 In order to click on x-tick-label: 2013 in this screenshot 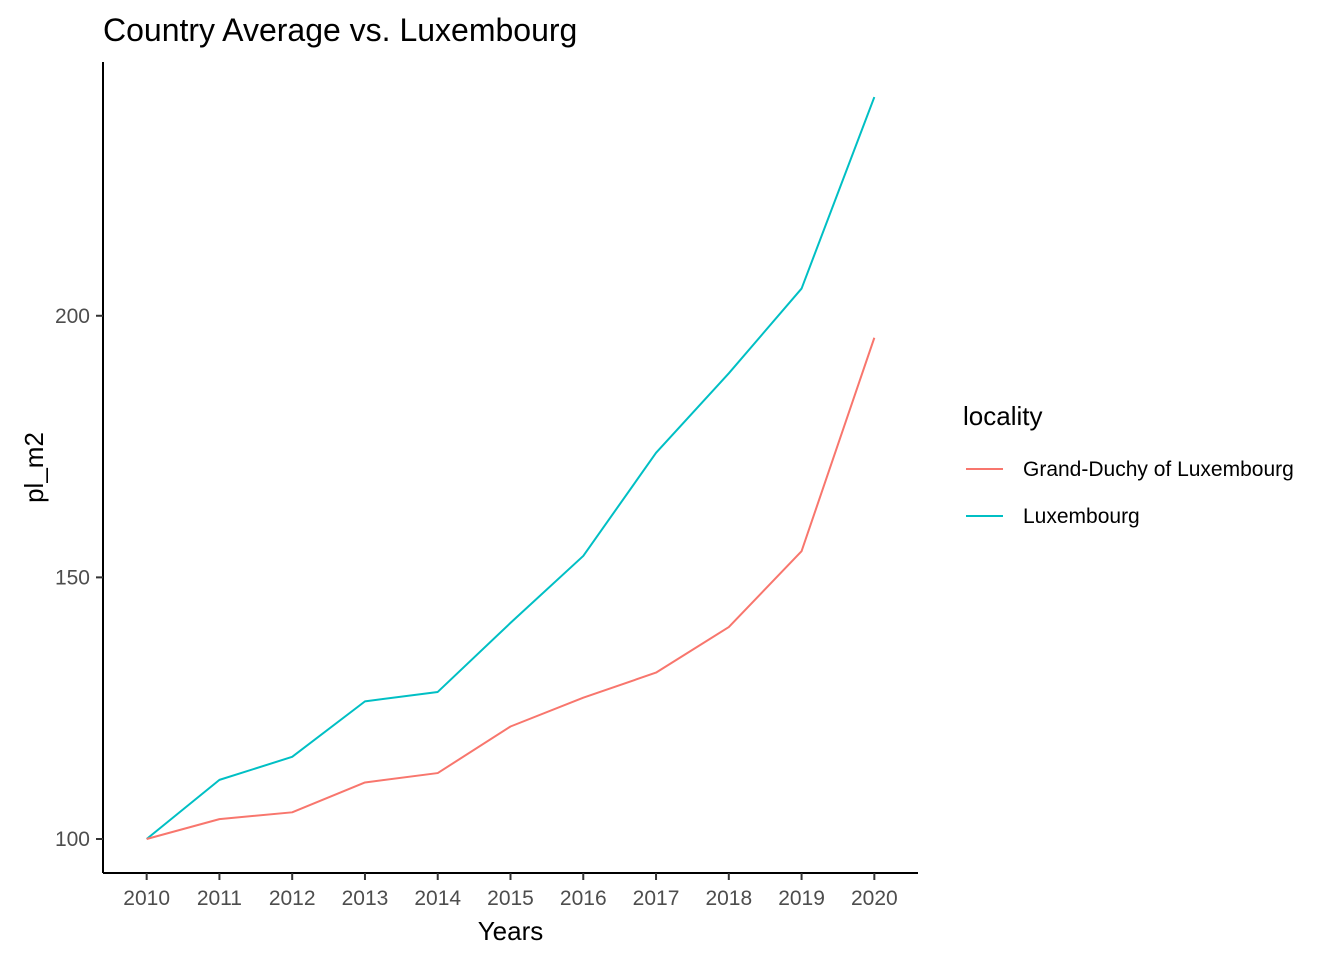, I will do `click(365, 898)`.